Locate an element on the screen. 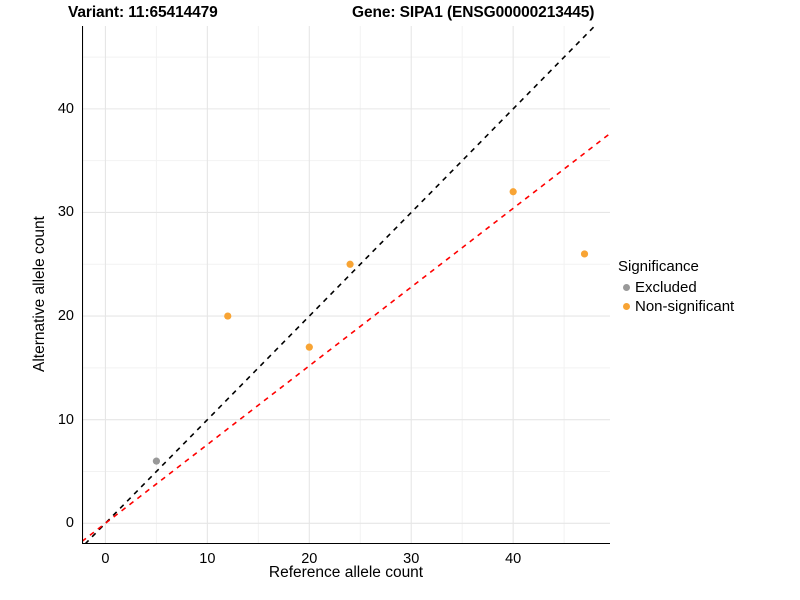 The width and height of the screenshot is (800, 600). legend-item-label: Non-significant is located at coordinates (685, 306).